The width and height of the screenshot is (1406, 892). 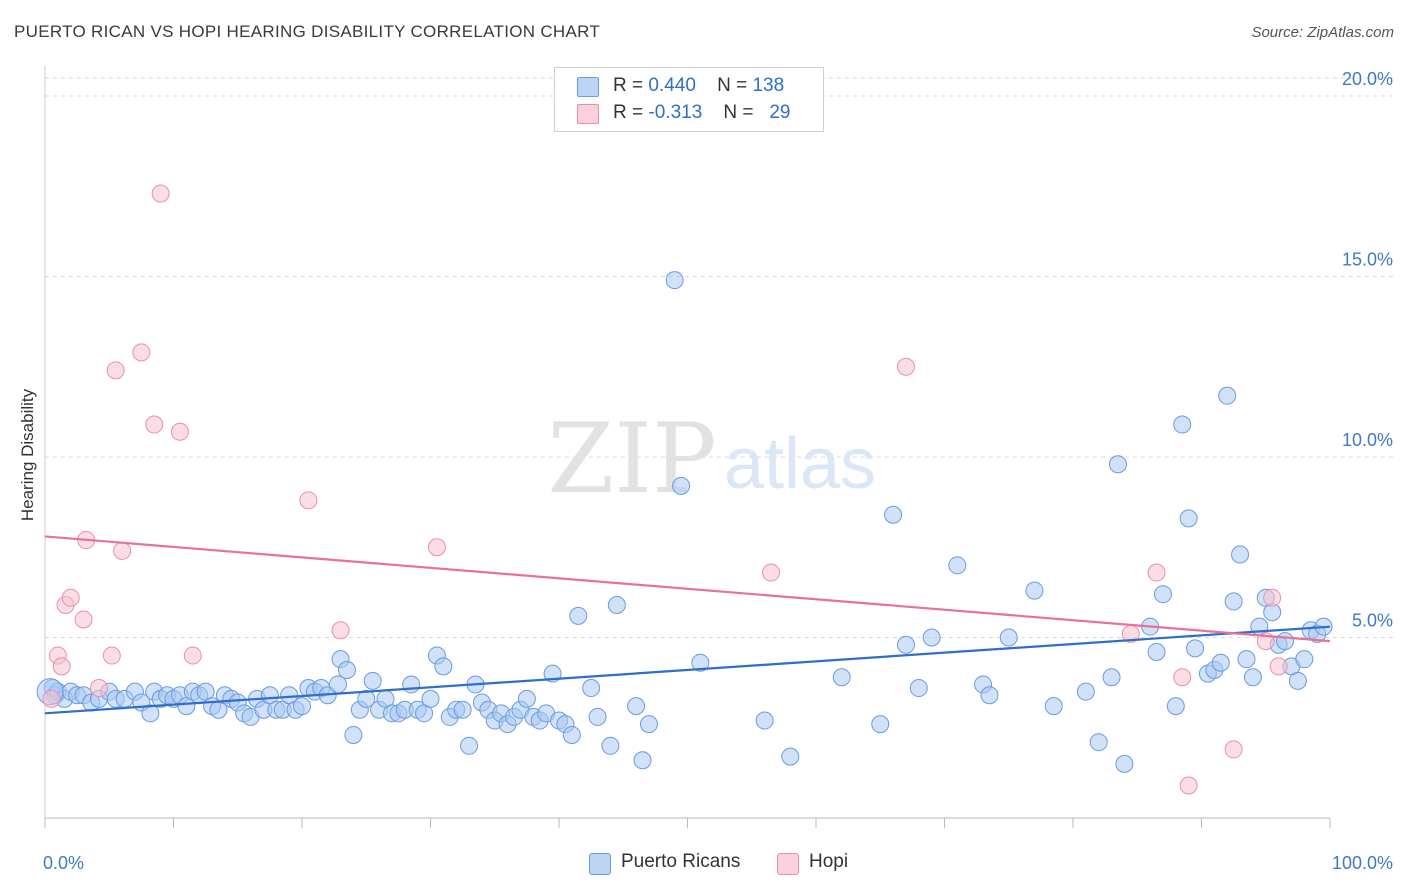 What do you see at coordinates (63, 863) in the screenshot?
I see `x-tick-label: 0.0%` at bounding box center [63, 863].